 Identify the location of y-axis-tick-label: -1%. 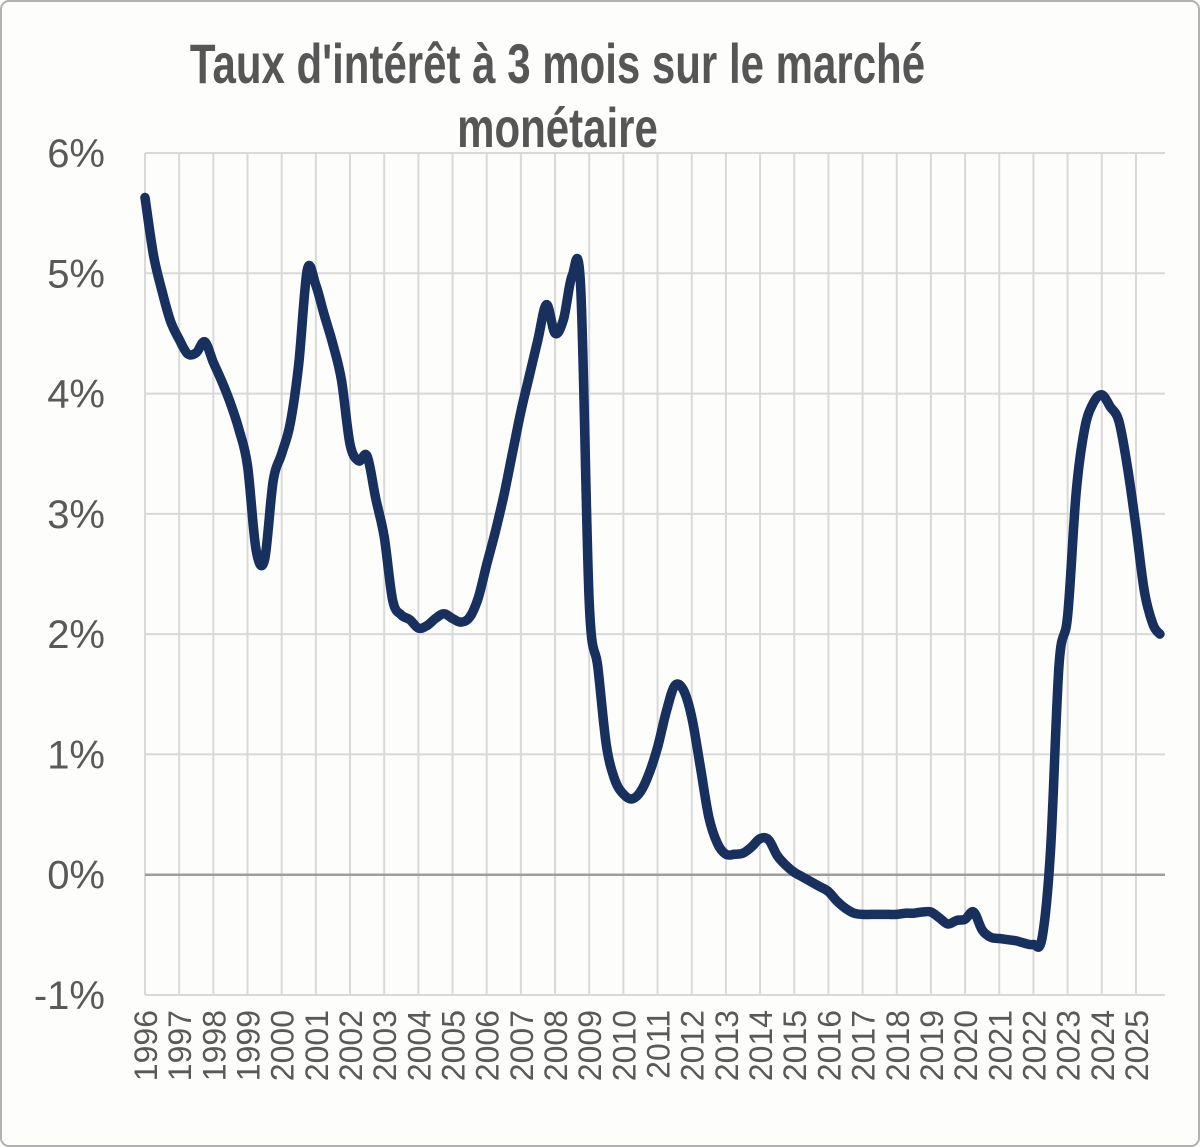
(69, 996).